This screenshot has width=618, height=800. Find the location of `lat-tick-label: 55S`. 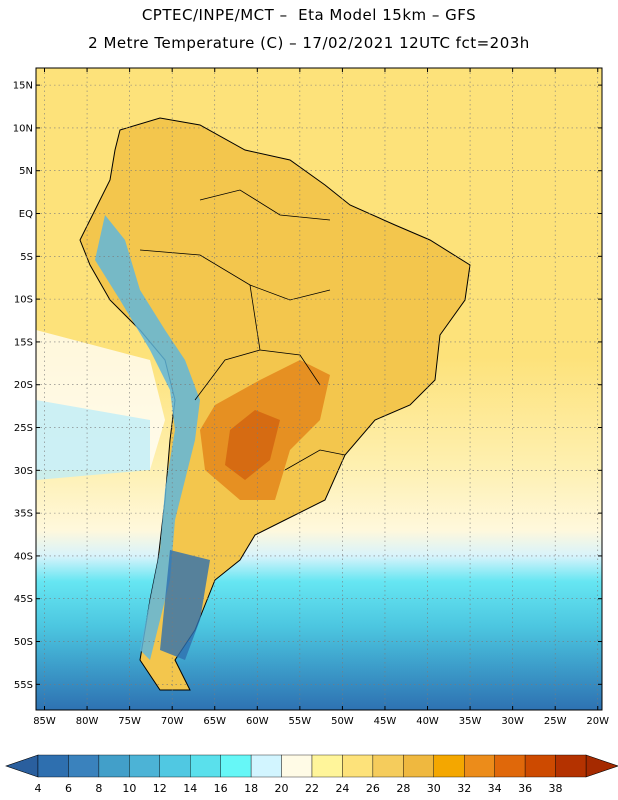

lat-tick-label: 55S is located at coordinates (23, 685).